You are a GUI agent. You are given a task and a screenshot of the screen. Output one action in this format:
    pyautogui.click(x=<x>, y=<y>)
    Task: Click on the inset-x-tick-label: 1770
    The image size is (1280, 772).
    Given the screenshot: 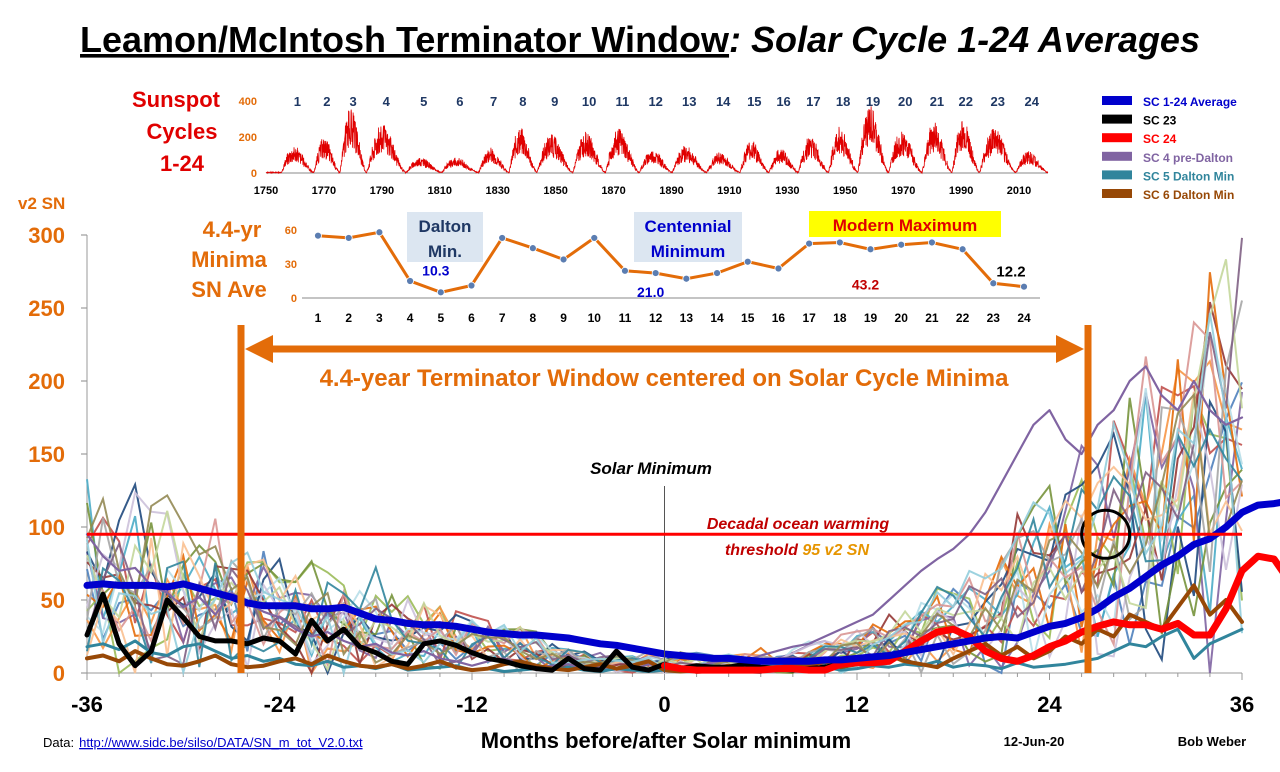 What is the action you would take?
    pyautogui.click(x=324, y=191)
    